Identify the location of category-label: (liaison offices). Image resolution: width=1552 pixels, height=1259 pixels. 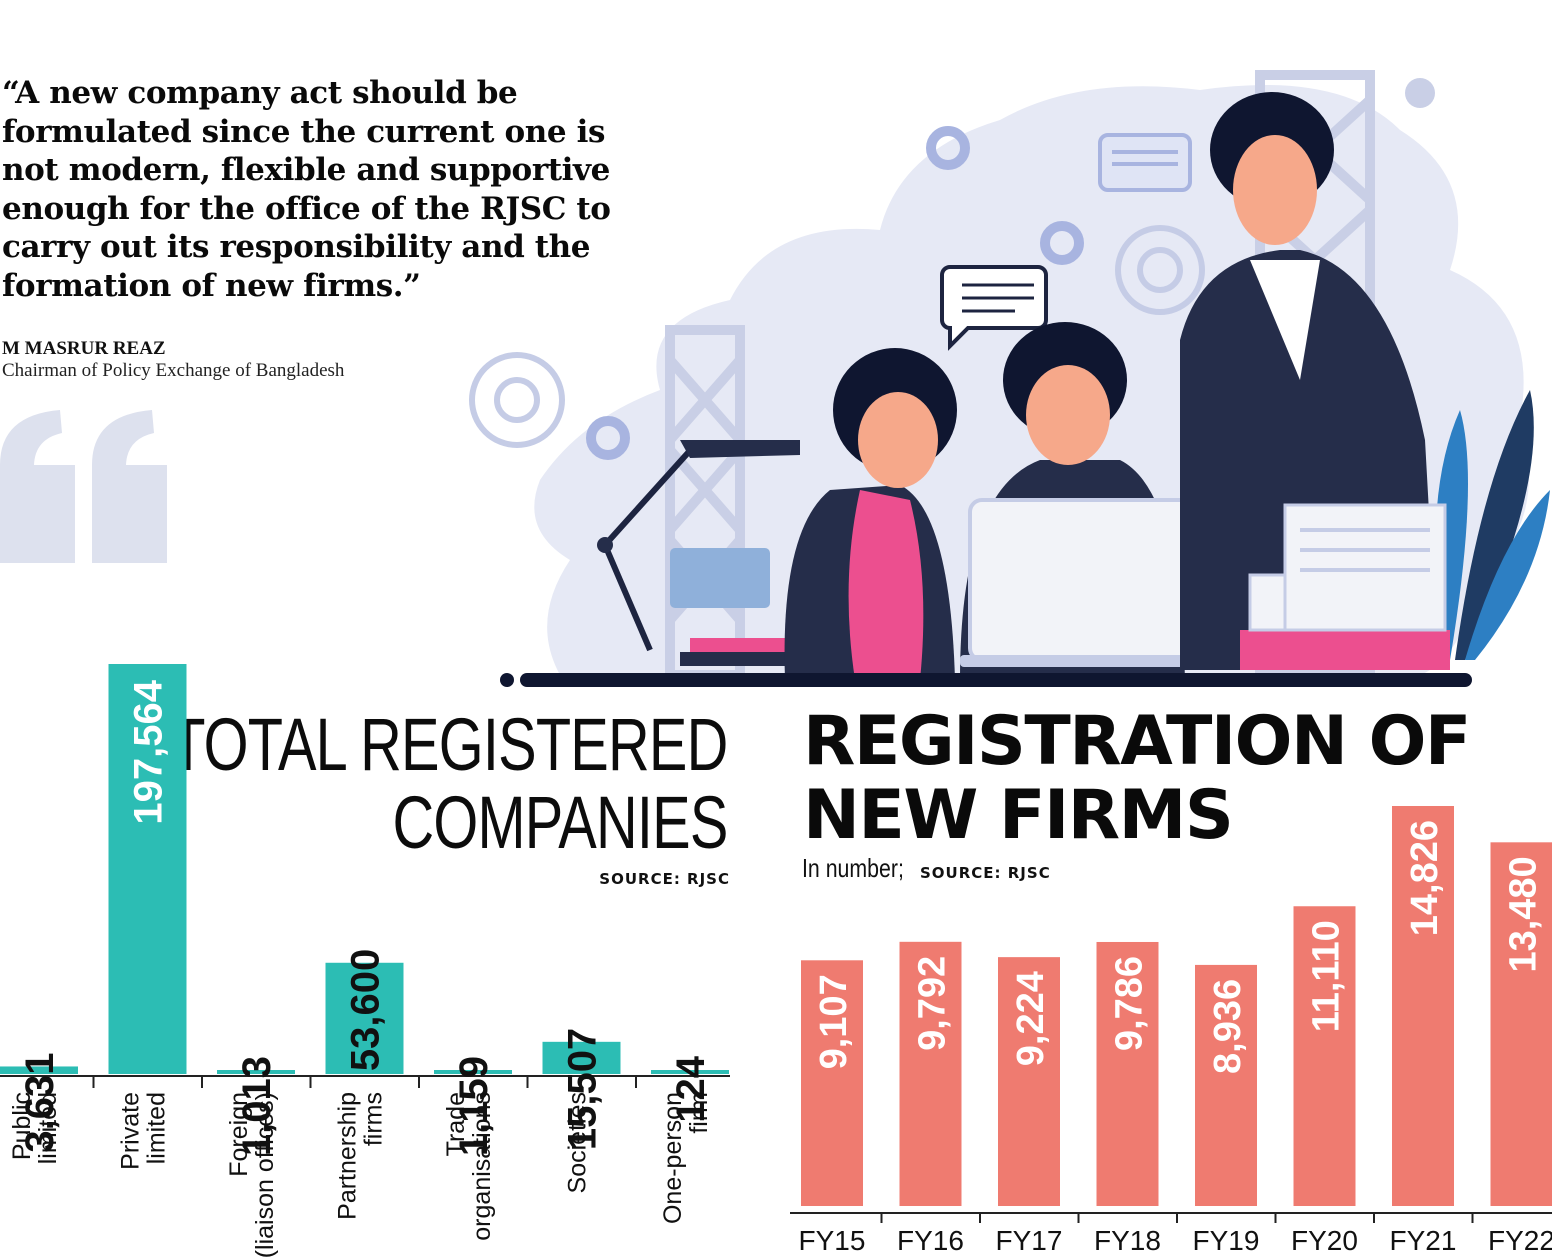
(265, 1175).